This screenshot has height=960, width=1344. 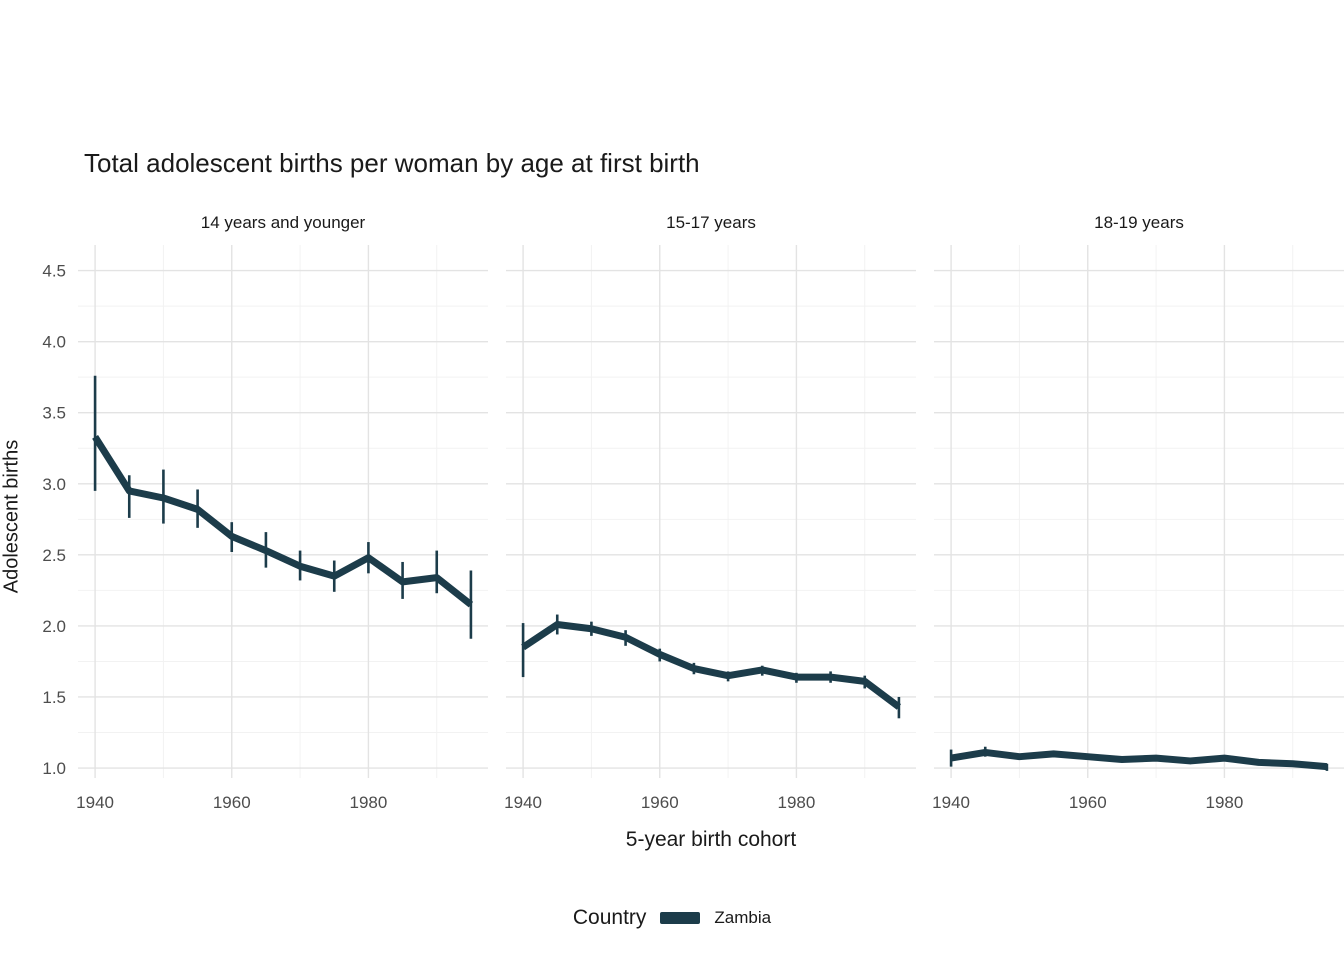 What do you see at coordinates (54, 697) in the screenshot?
I see `y-tick-label: 1.5` at bounding box center [54, 697].